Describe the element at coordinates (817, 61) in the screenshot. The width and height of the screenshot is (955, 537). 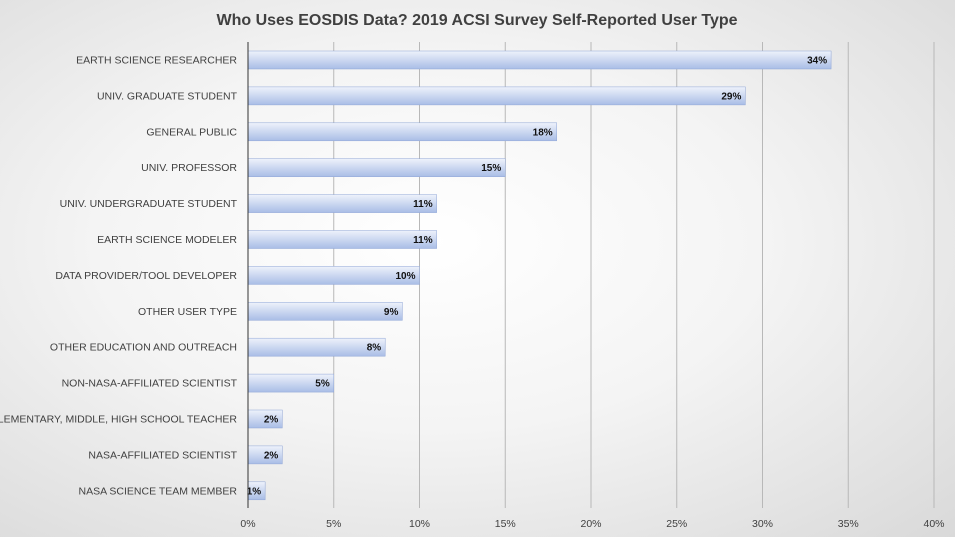
I see `data-label: 34%` at that location.